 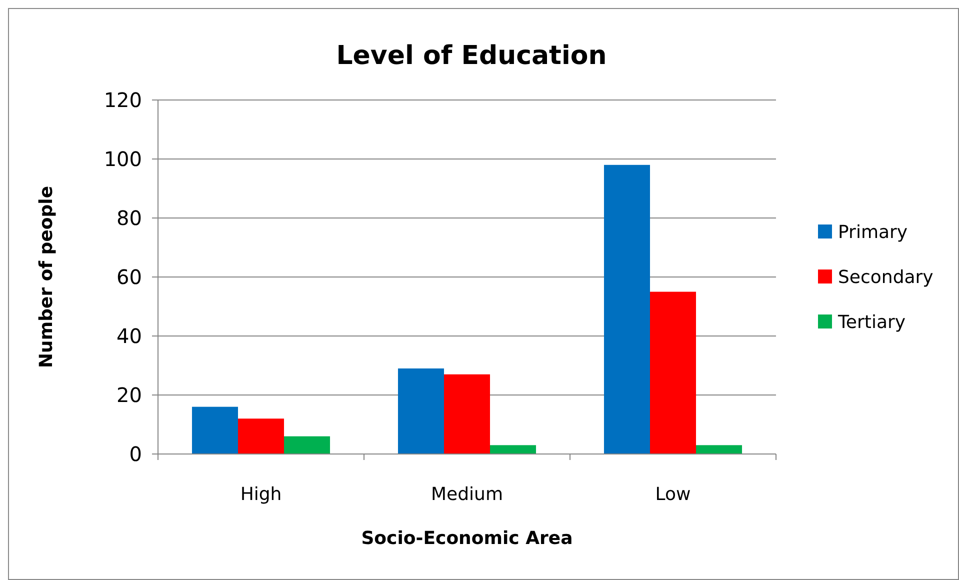 What do you see at coordinates (129, 336) in the screenshot?
I see `y-tick-label: 40` at bounding box center [129, 336].